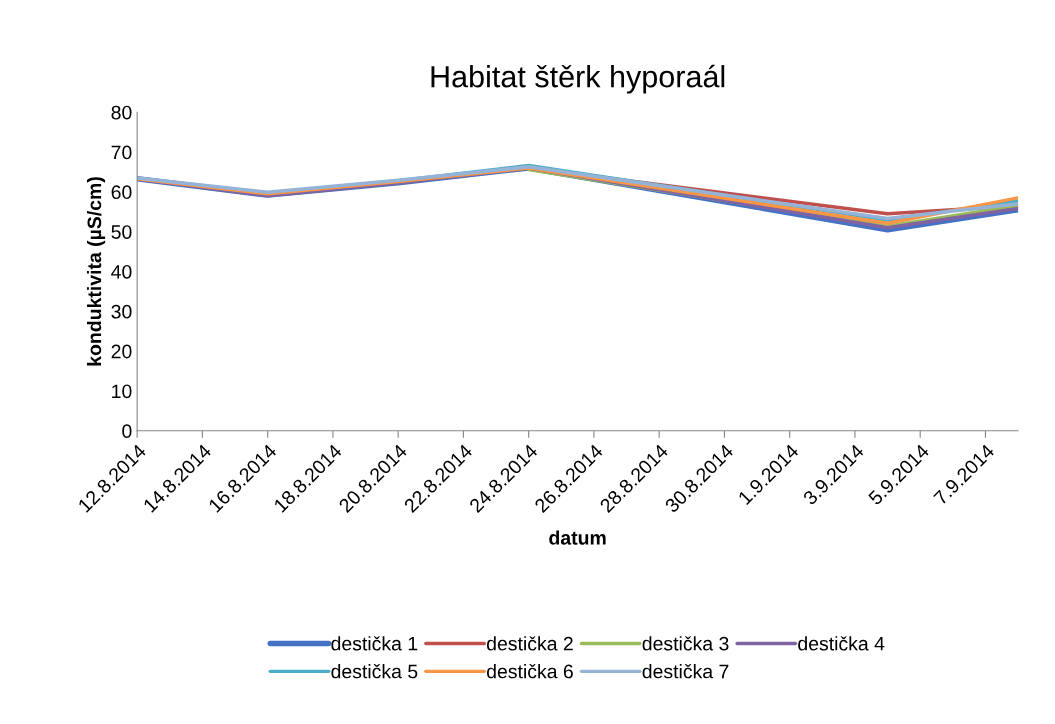 The width and height of the screenshot is (1055, 724). I want to click on y-tick-label: 70, so click(121, 152).